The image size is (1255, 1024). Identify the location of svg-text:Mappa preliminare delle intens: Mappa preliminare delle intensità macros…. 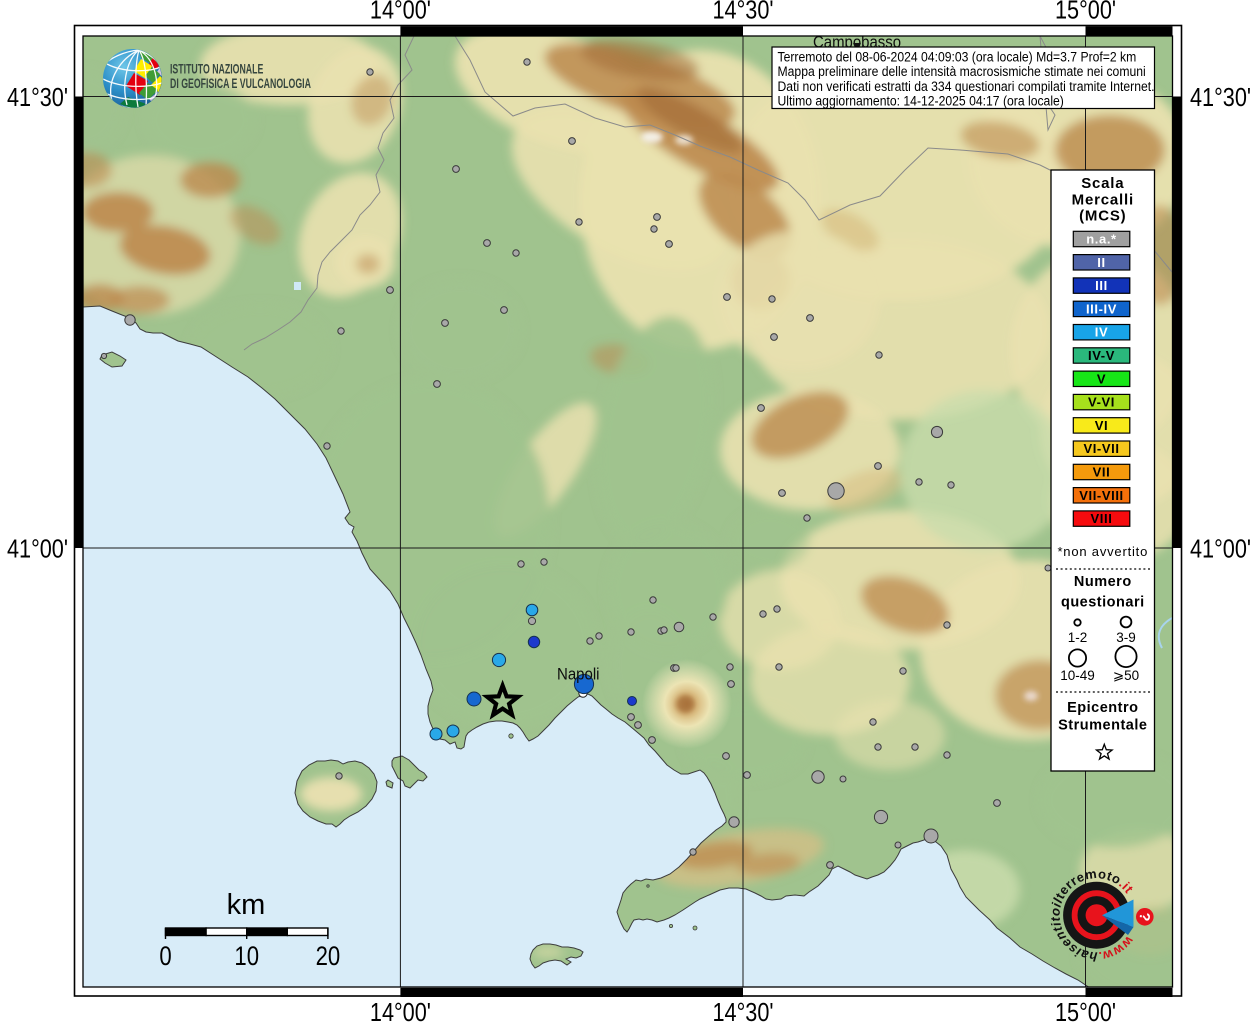
(962, 71).